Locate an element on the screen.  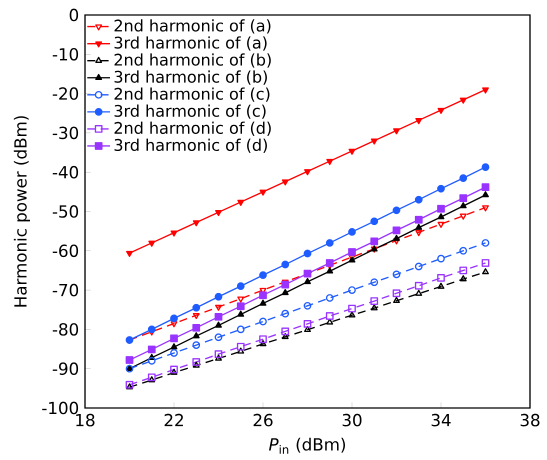
legend-label: 3rd harmonic of (b) is located at coordinates (190, 77).